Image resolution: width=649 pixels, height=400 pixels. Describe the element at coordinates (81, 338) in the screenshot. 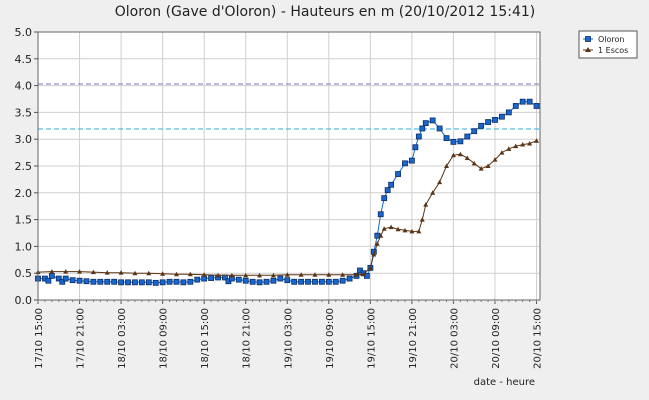

I see `x-tick-label: 17/10 21:00` at that location.